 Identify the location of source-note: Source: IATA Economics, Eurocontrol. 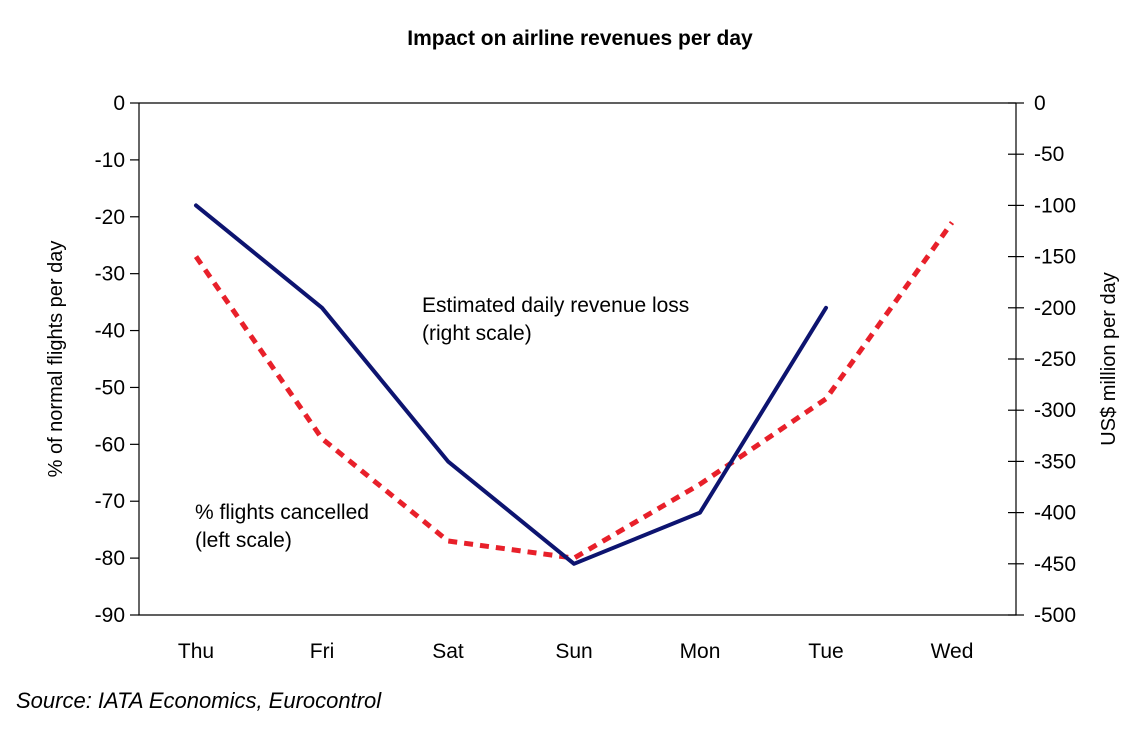
(199, 700).